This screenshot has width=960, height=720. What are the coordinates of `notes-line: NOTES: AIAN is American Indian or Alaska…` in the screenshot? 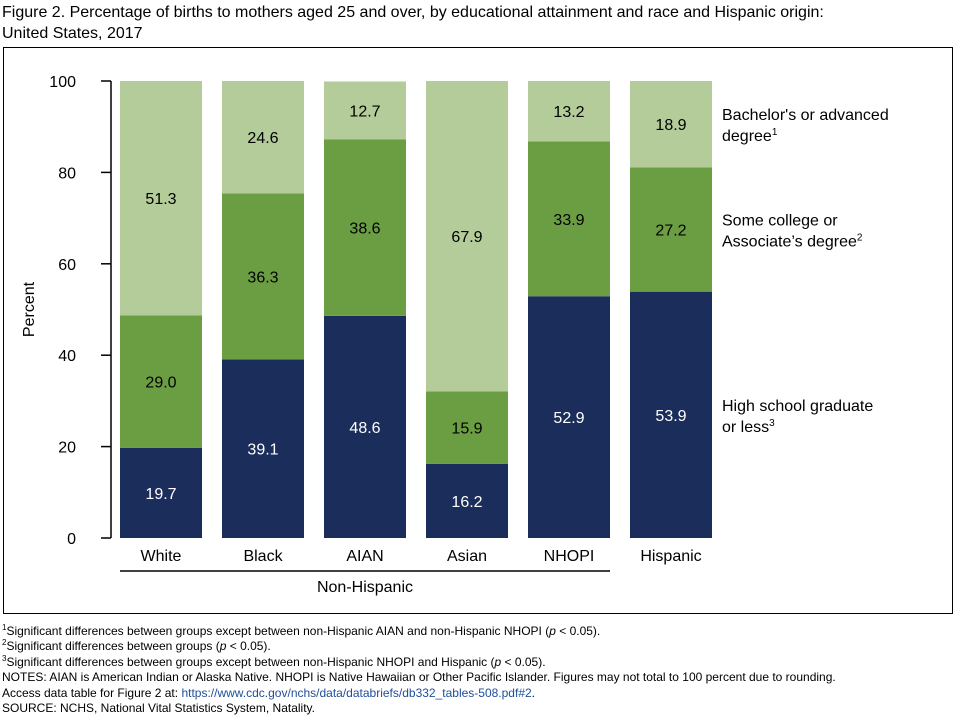 It's located at (419, 677).